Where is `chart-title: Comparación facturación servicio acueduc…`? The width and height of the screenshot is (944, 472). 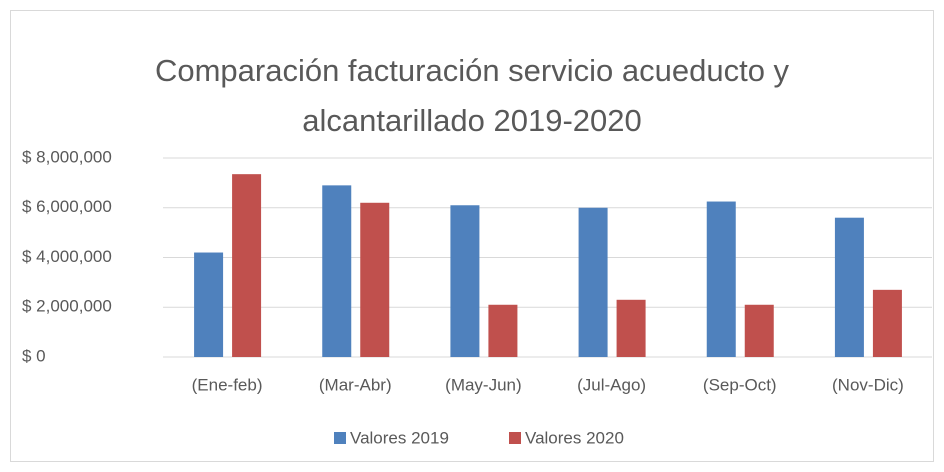 chart-title: Comparación facturación servicio acueduc… is located at coordinates (472, 95).